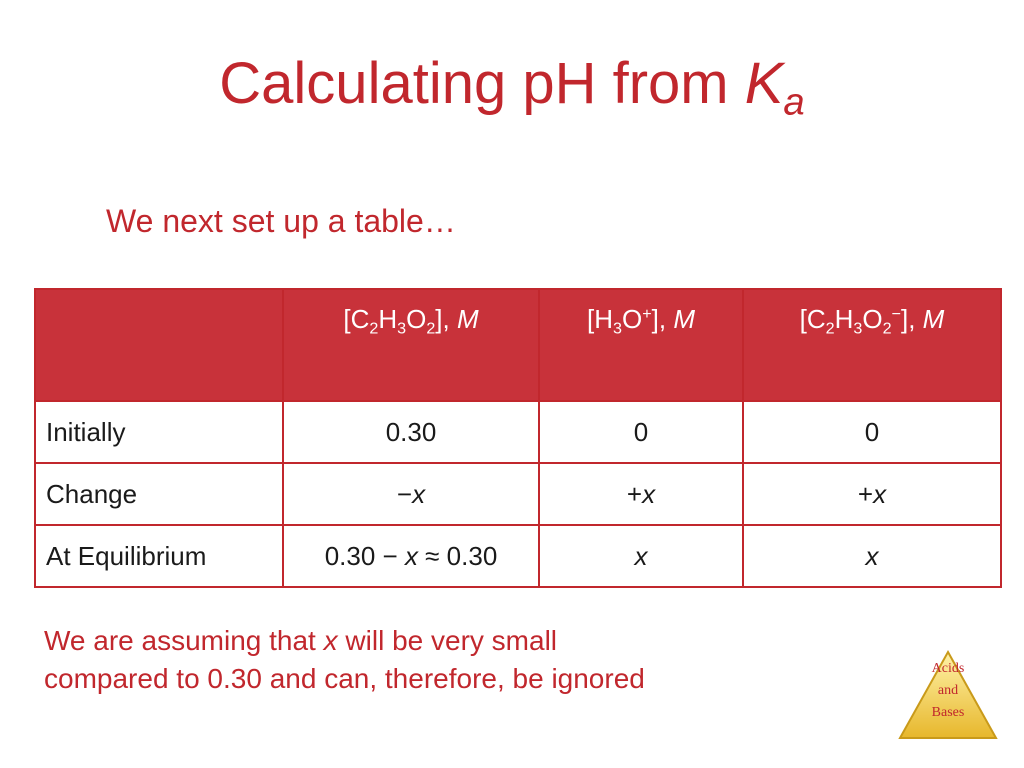 The image size is (1024, 768). What do you see at coordinates (764, 83) in the screenshot?
I see `title-k: K` at bounding box center [764, 83].